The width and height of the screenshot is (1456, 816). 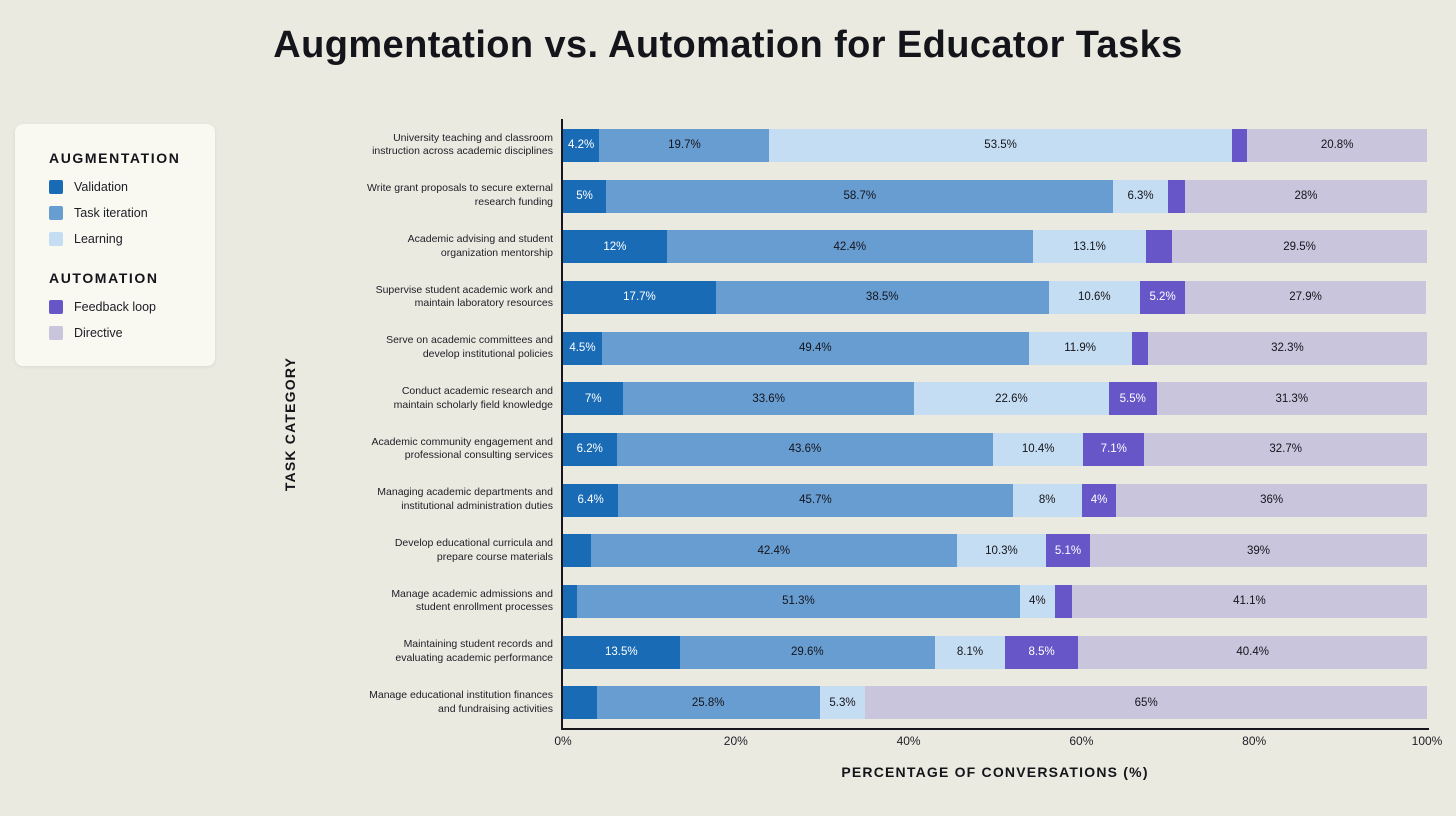 What do you see at coordinates (1299, 247) in the screenshot?
I see `bar-segment-directive: 29.5%` at bounding box center [1299, 247].